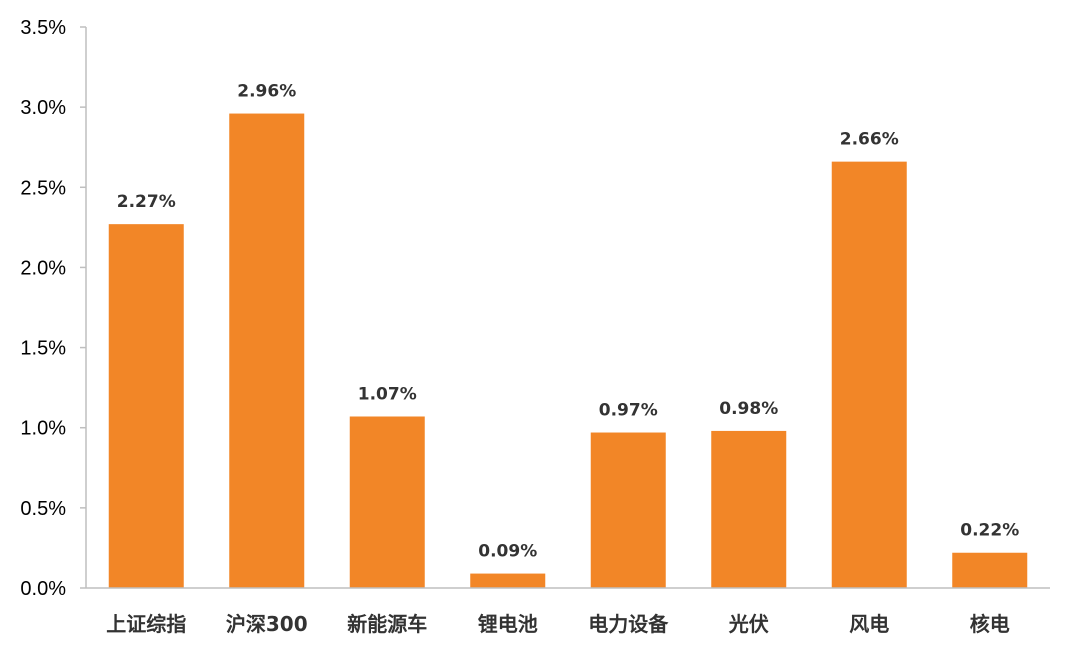 This screenshot has height=657, width=1080. I want to click on y-tick-label: 3.0%, so click(43, 108).